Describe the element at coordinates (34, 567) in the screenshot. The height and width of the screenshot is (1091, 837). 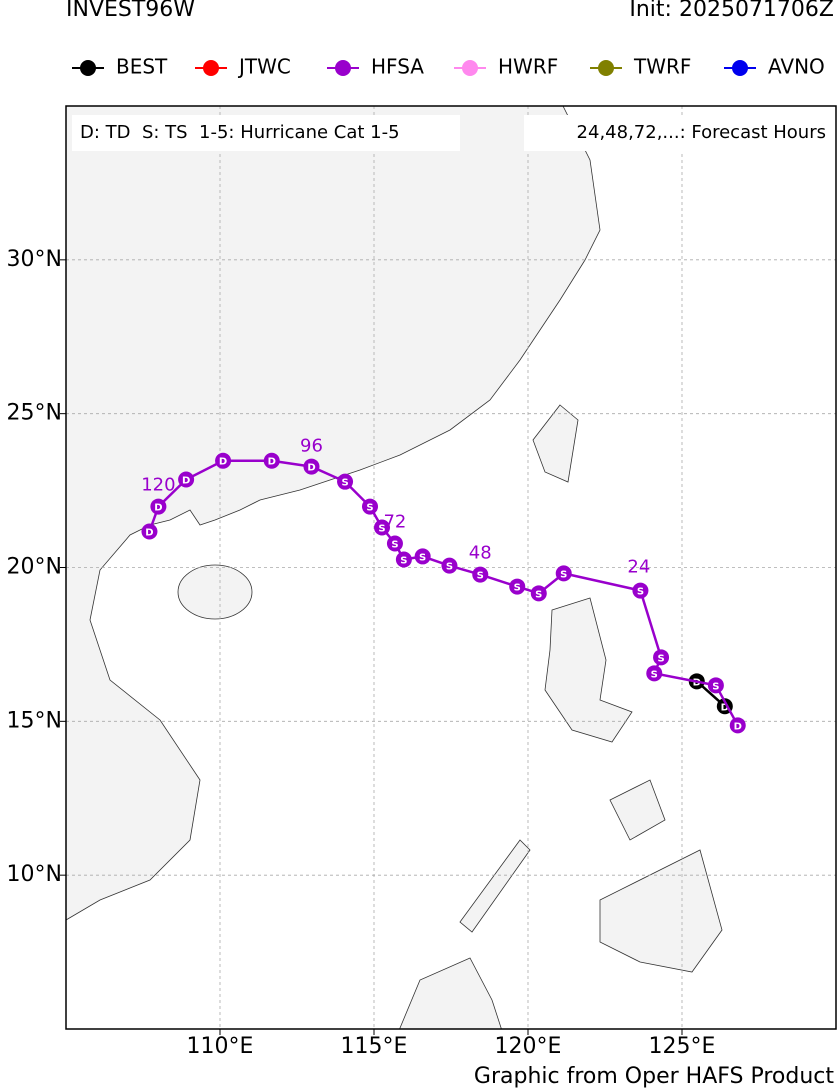
I see `y-tick-label: 20°N` at that location.